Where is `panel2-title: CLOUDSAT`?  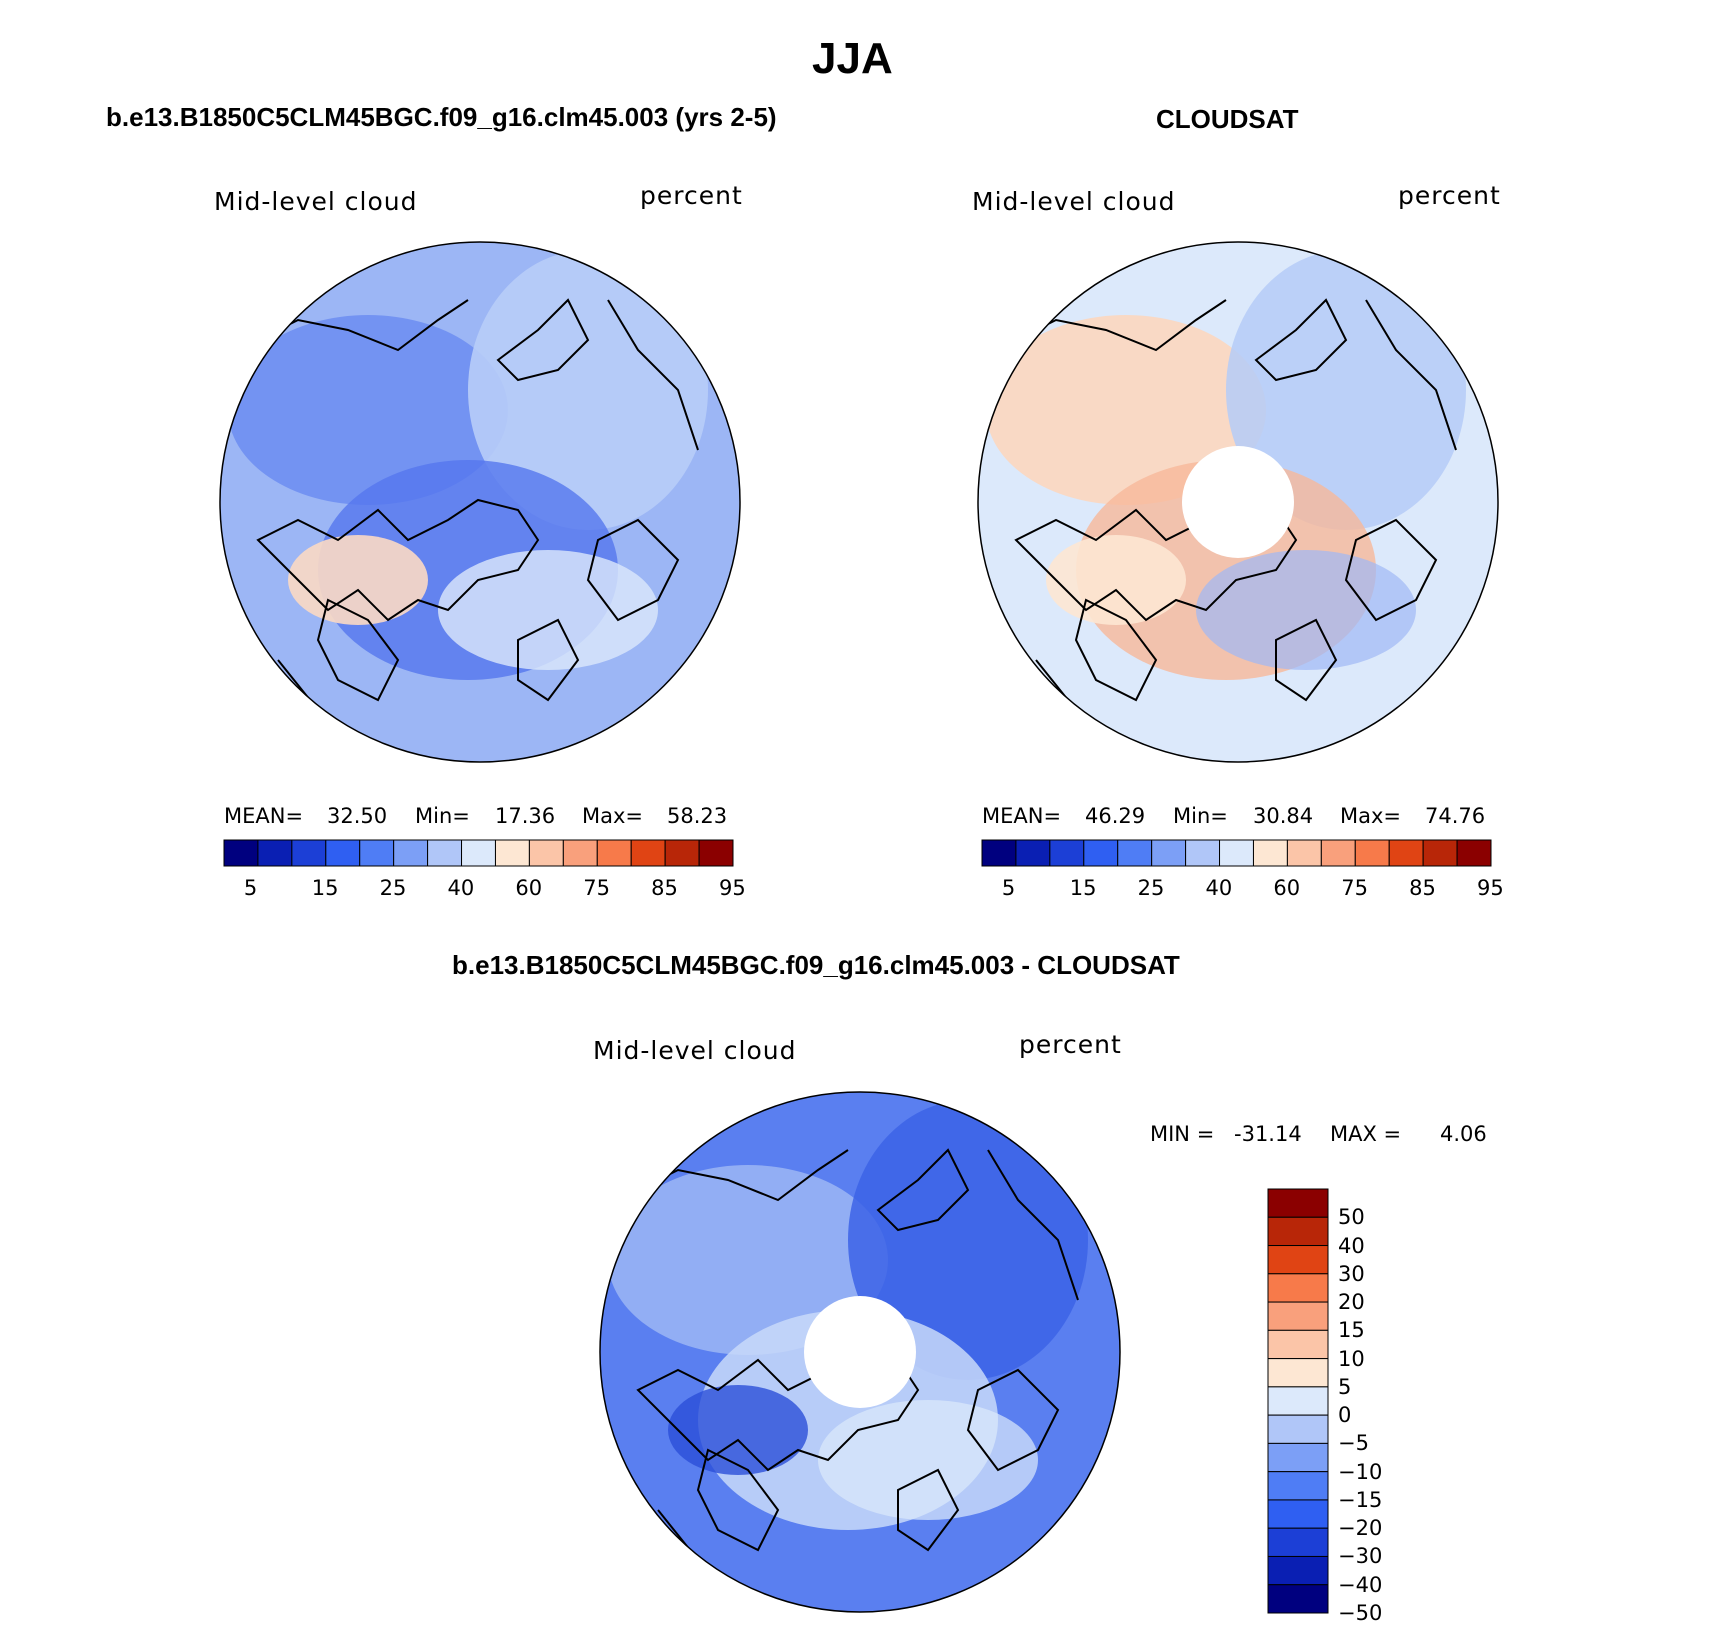 panel2-title: CLOUDSAT is located at coordinates (1227, 119).